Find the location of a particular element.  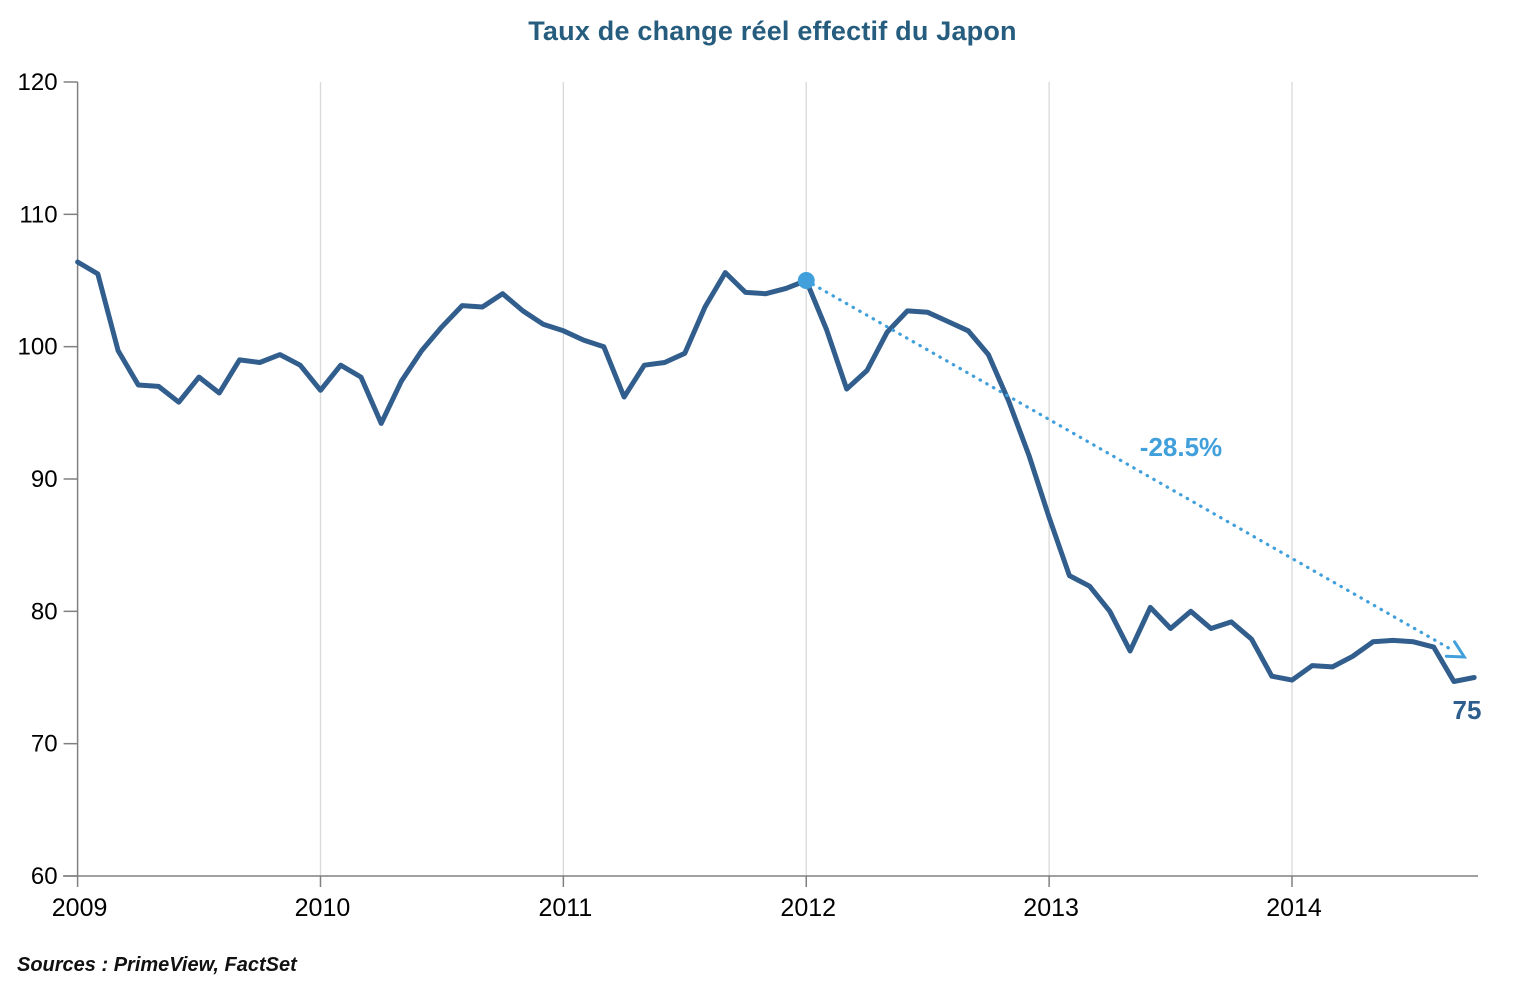

chart-title: Taux de change réel effectif du Japon is located at coordinates (772, 31).